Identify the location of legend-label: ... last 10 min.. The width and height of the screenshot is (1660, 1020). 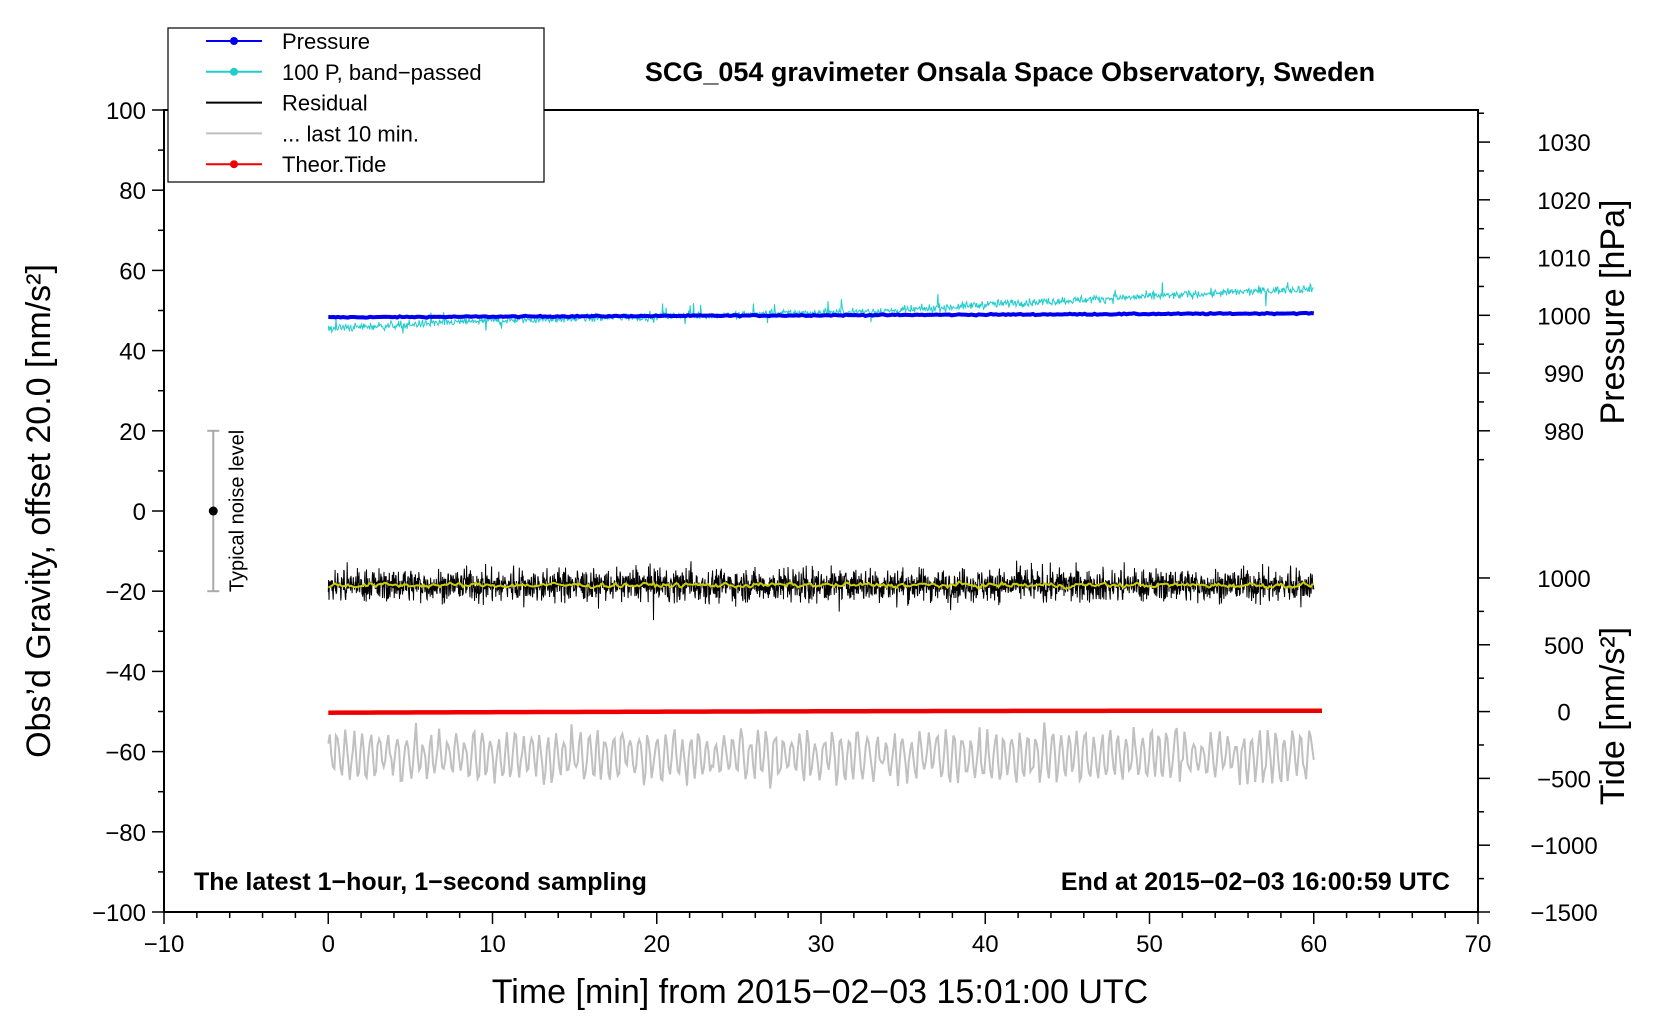
(350, 133).